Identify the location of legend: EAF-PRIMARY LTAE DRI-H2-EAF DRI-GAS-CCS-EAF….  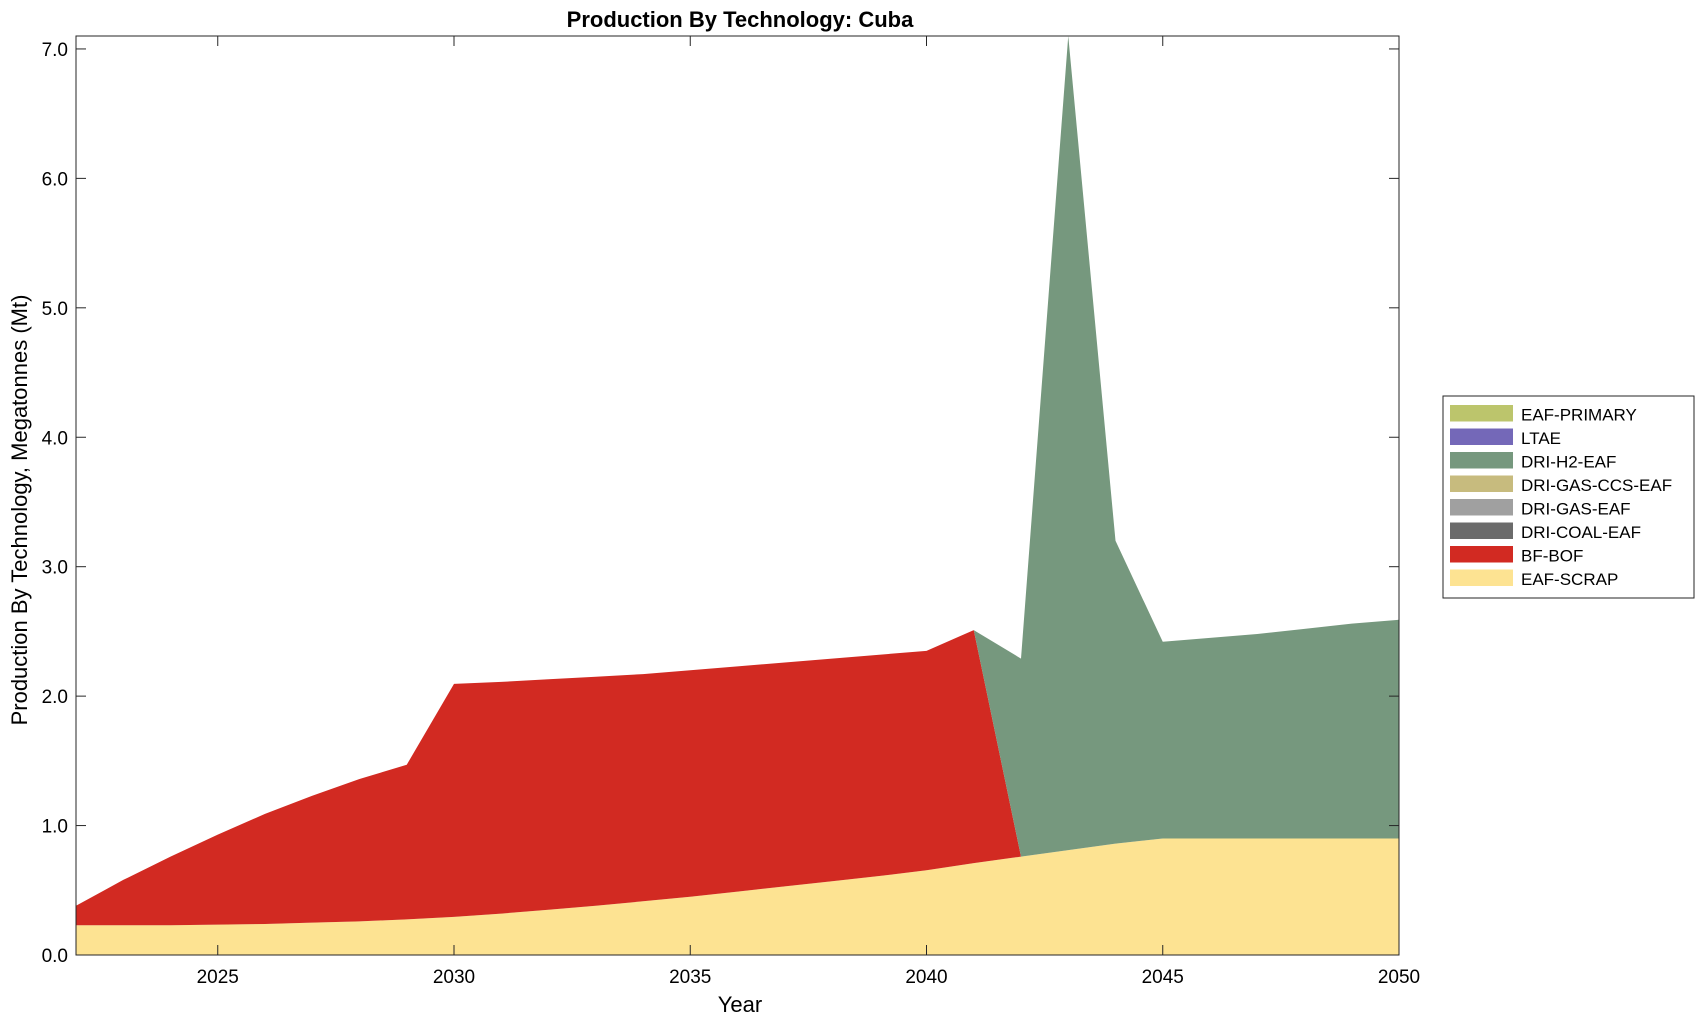
(1568, 497).